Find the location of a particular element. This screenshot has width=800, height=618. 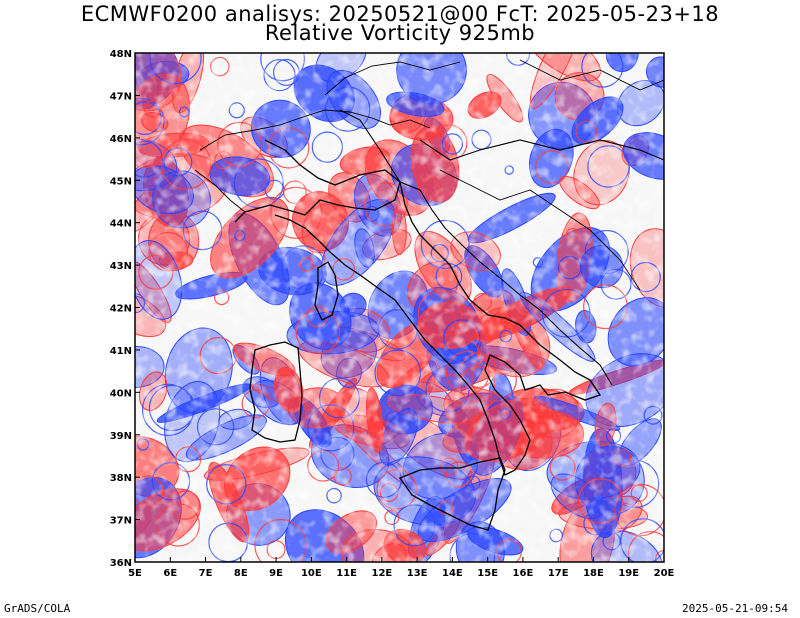

lon-tick-label: 13E is located at coordinates (417, 573).